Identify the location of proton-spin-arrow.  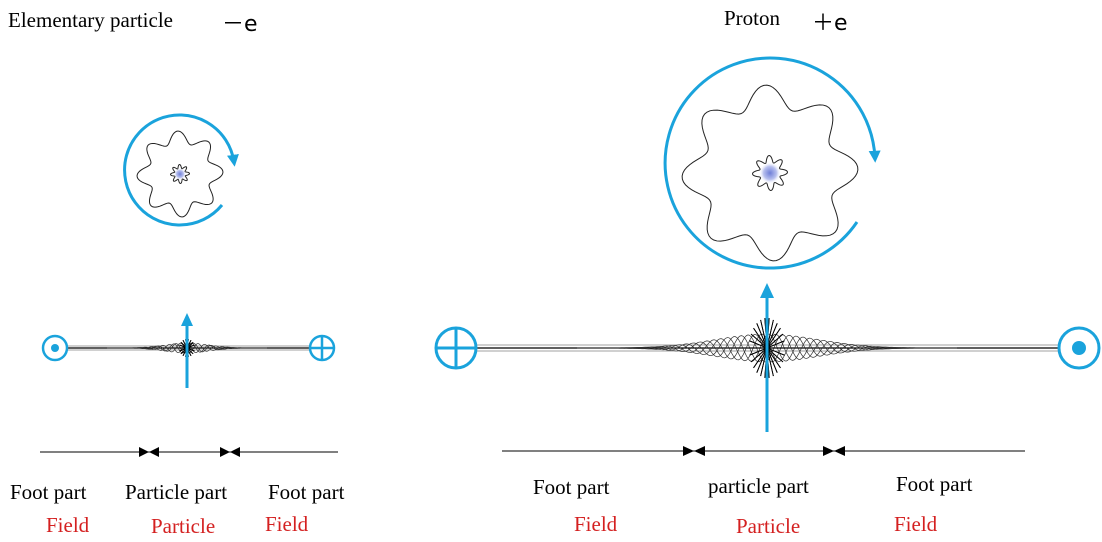
(772, 163).